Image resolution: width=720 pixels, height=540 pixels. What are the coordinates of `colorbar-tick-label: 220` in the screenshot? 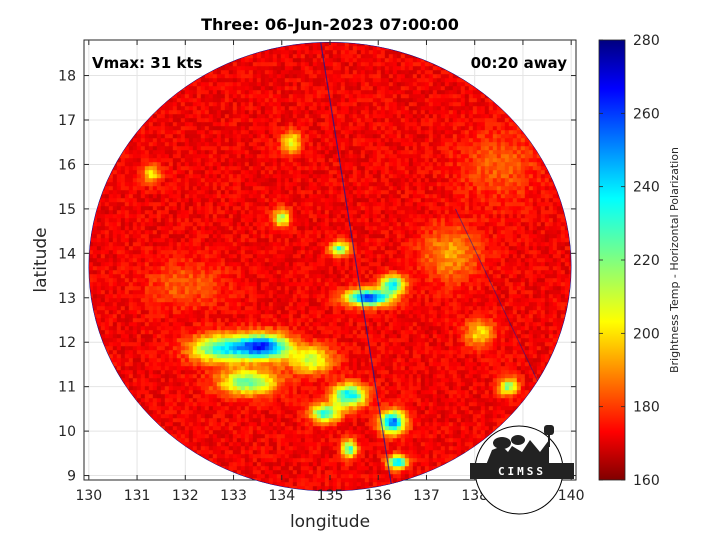 It's located at (646, 261).